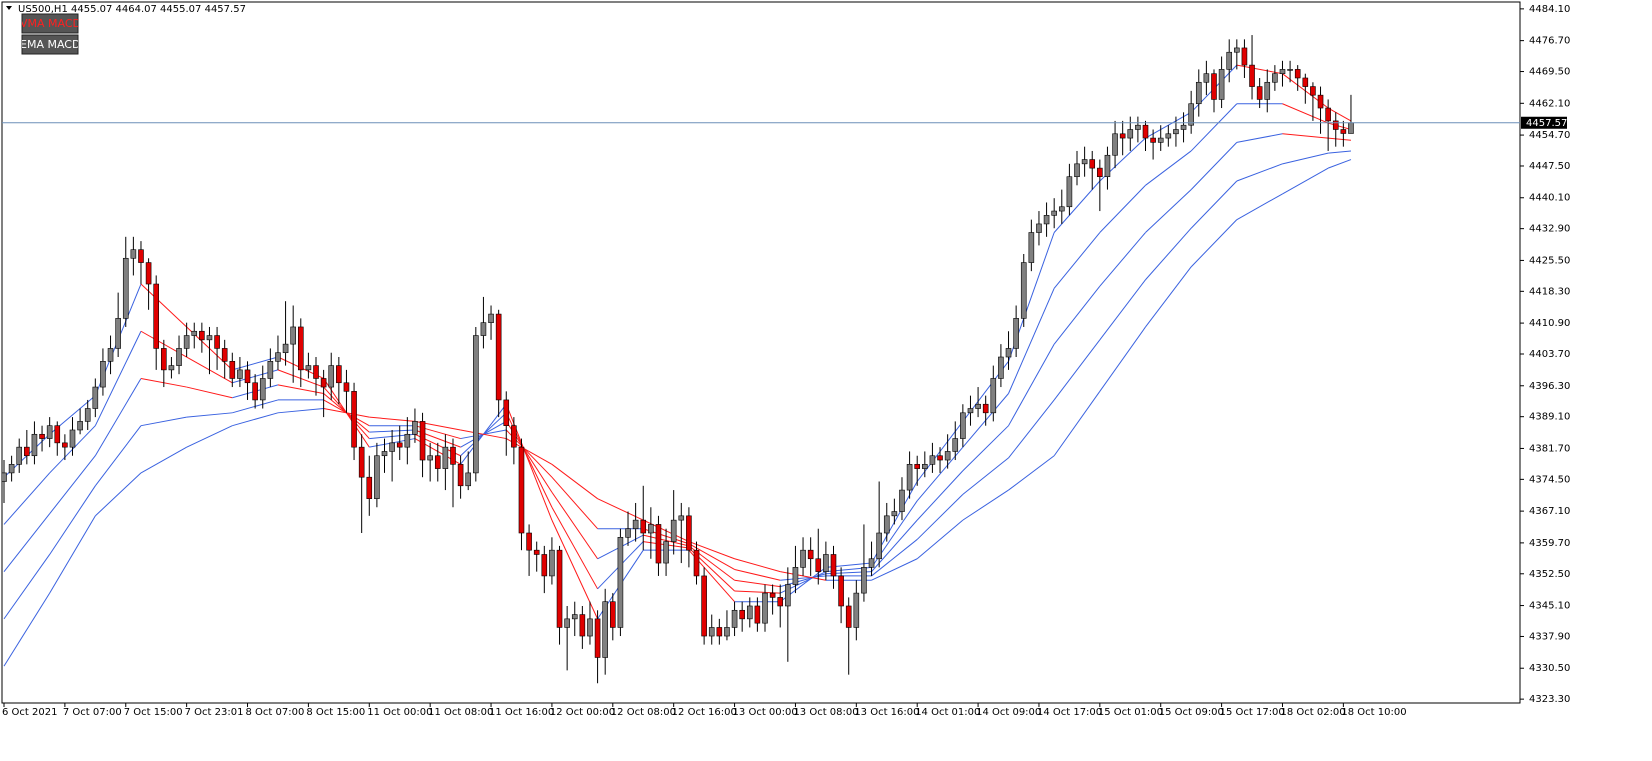 This screenshot has height=761, width=1652. What do you see at coordinates (1312, 712) in the screenshot?
I see `x-tick-label: 18 Oct 02:00` at bounding box center [1312, 712].